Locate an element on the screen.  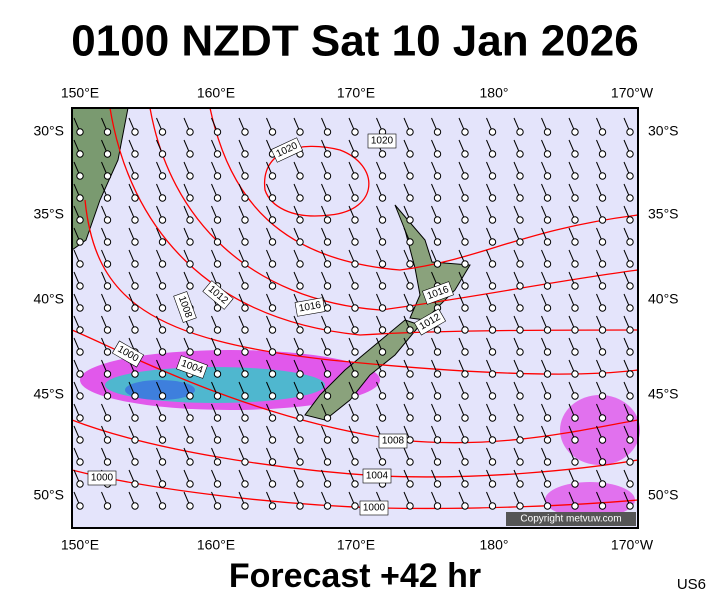
title: 0100 NZDT Sat 10 Jan 2026 is located at coordinates (354, 41).